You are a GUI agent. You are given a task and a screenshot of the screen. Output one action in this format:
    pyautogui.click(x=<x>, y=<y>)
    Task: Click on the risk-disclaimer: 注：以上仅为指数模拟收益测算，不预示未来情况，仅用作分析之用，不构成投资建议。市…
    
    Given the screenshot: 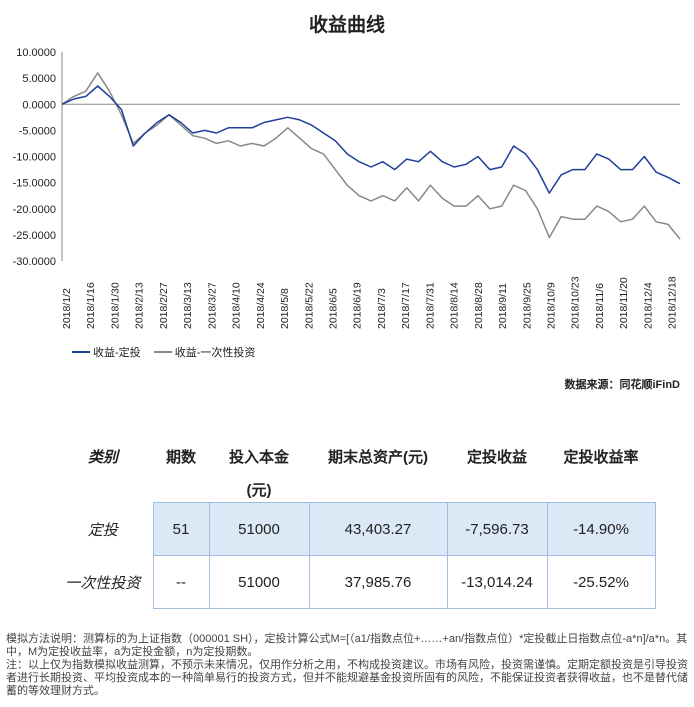 What is the action you would take?
    pyautogui.click(x=347, y=678)
    